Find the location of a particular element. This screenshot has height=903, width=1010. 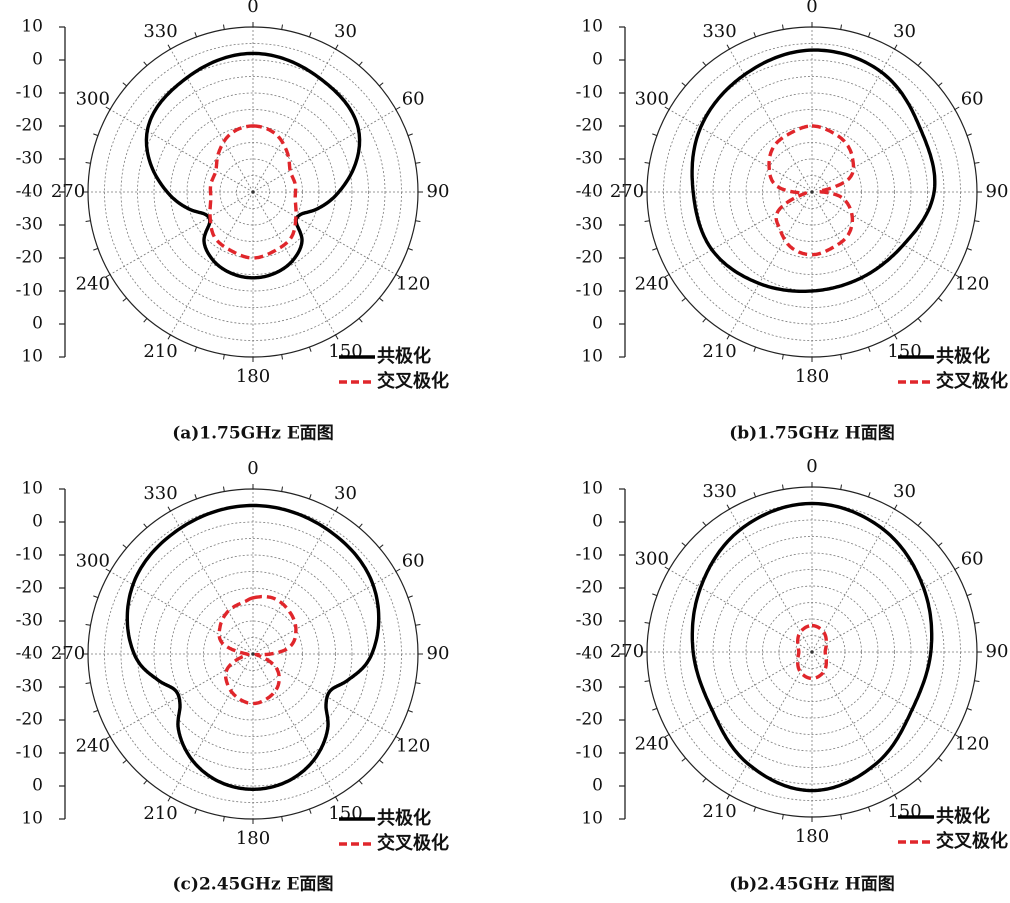

angle-label: 30 is located at coordinates (345, 31).